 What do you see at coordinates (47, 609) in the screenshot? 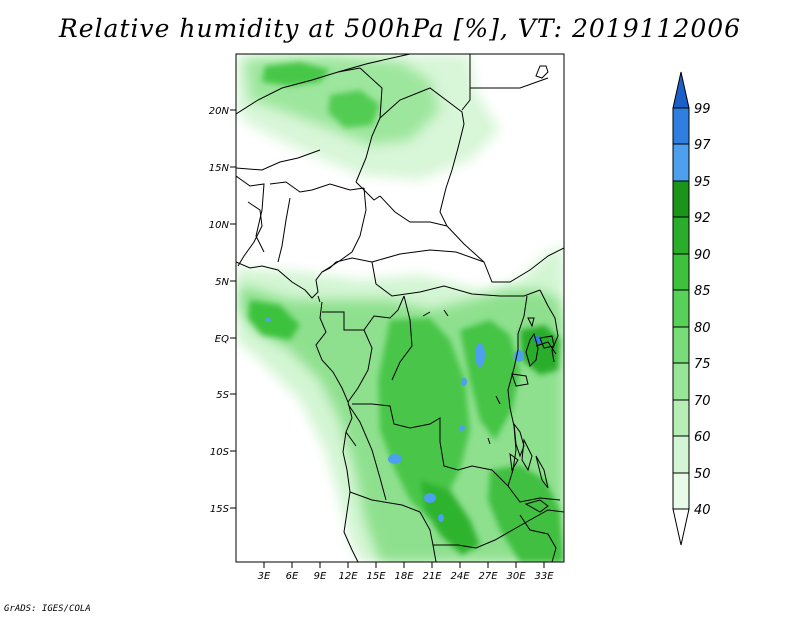
I see `grads-credit: GrADS: IGES/COLA` at bounding box center [47, 609].